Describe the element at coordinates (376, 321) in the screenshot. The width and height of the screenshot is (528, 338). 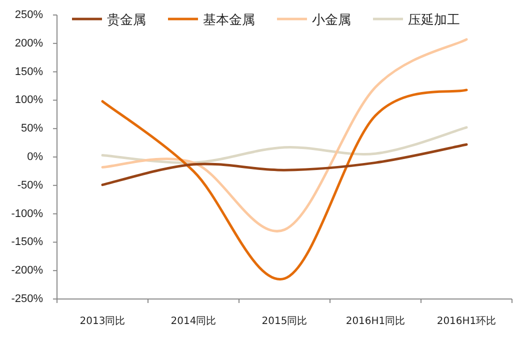
I see `x-tick-label: 2016H1同比` at that location.